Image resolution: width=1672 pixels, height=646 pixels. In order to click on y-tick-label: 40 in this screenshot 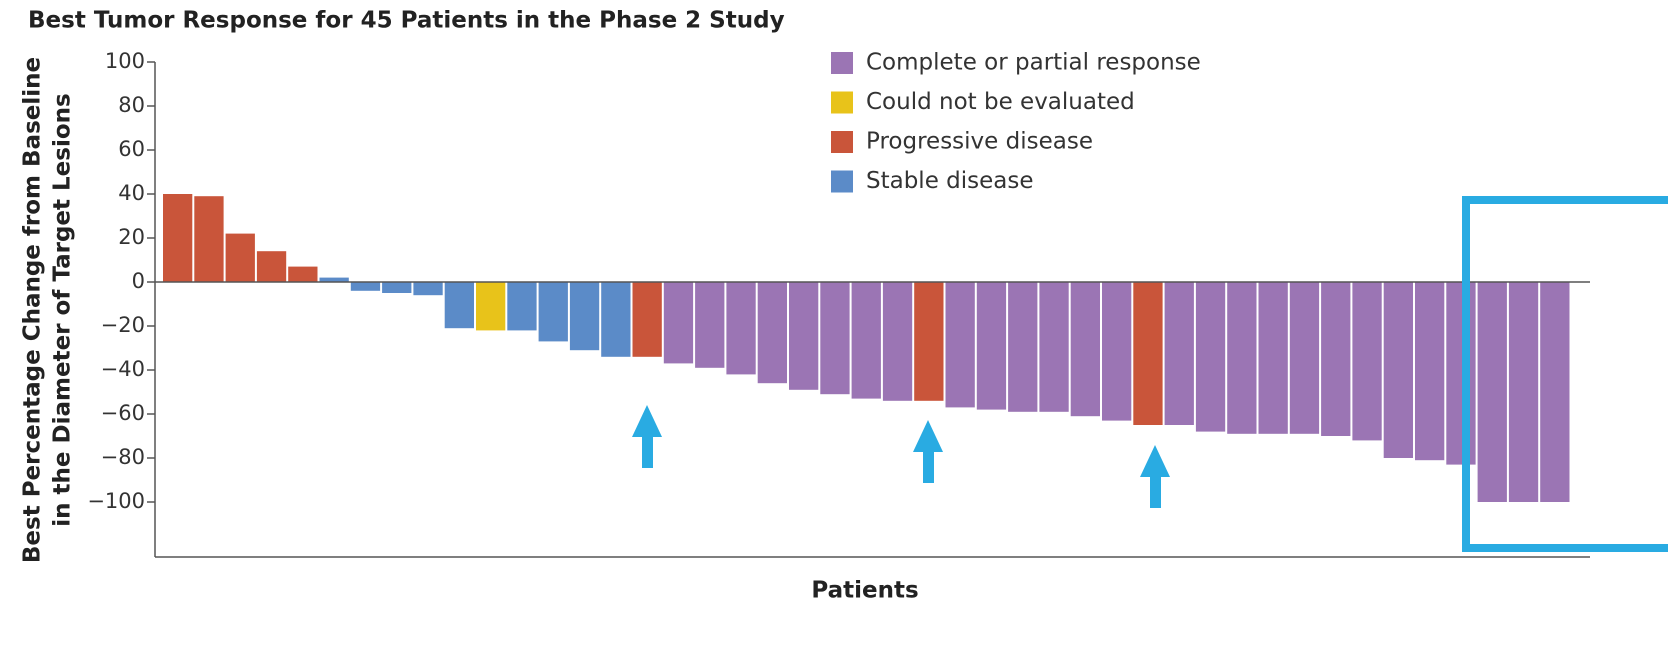, I will do `click(131, 193)`.